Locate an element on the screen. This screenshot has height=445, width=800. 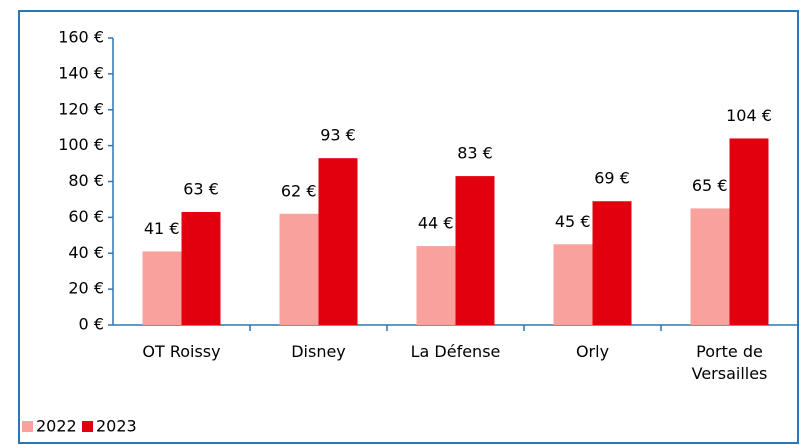
y-tick-label: 80 € is located at coordinates (86, 180).